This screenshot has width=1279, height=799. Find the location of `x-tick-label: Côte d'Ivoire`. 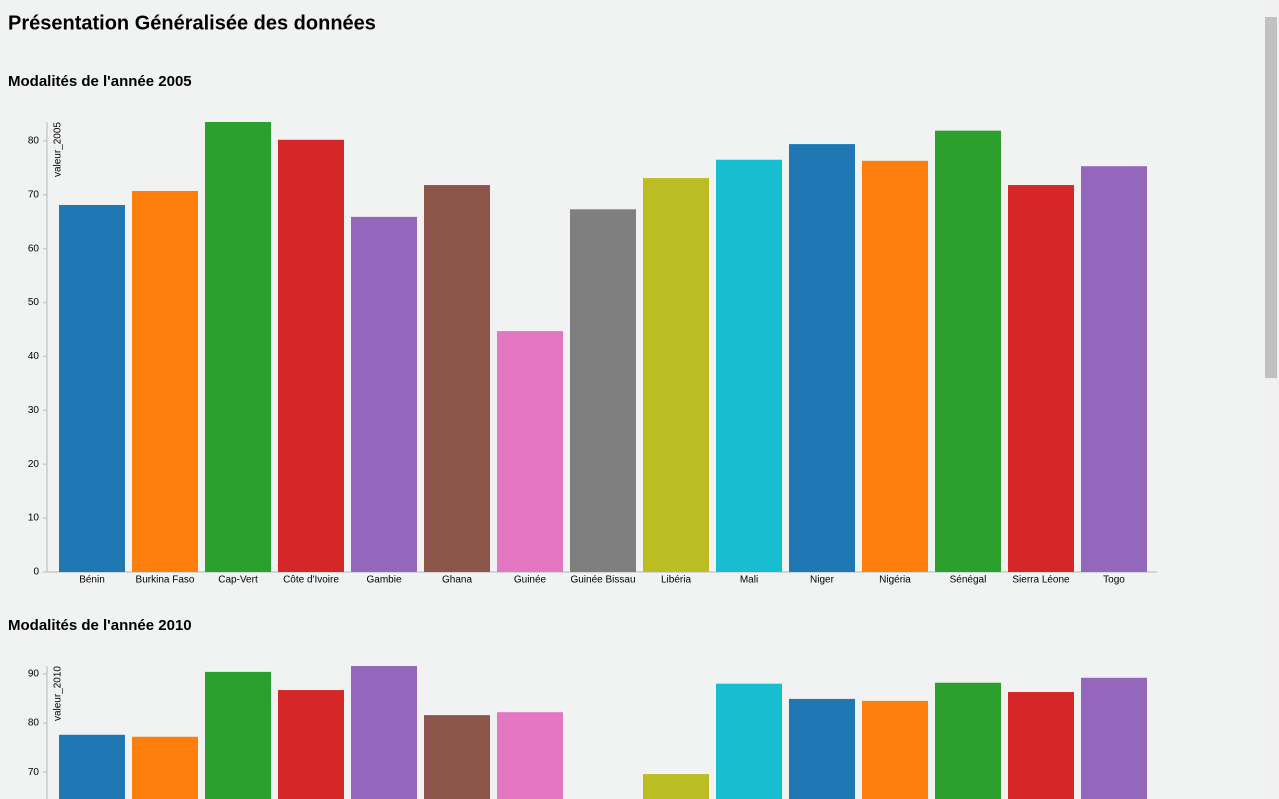

x-tick-label: Côte d'Ivoire is located at coordinates (311, 580).